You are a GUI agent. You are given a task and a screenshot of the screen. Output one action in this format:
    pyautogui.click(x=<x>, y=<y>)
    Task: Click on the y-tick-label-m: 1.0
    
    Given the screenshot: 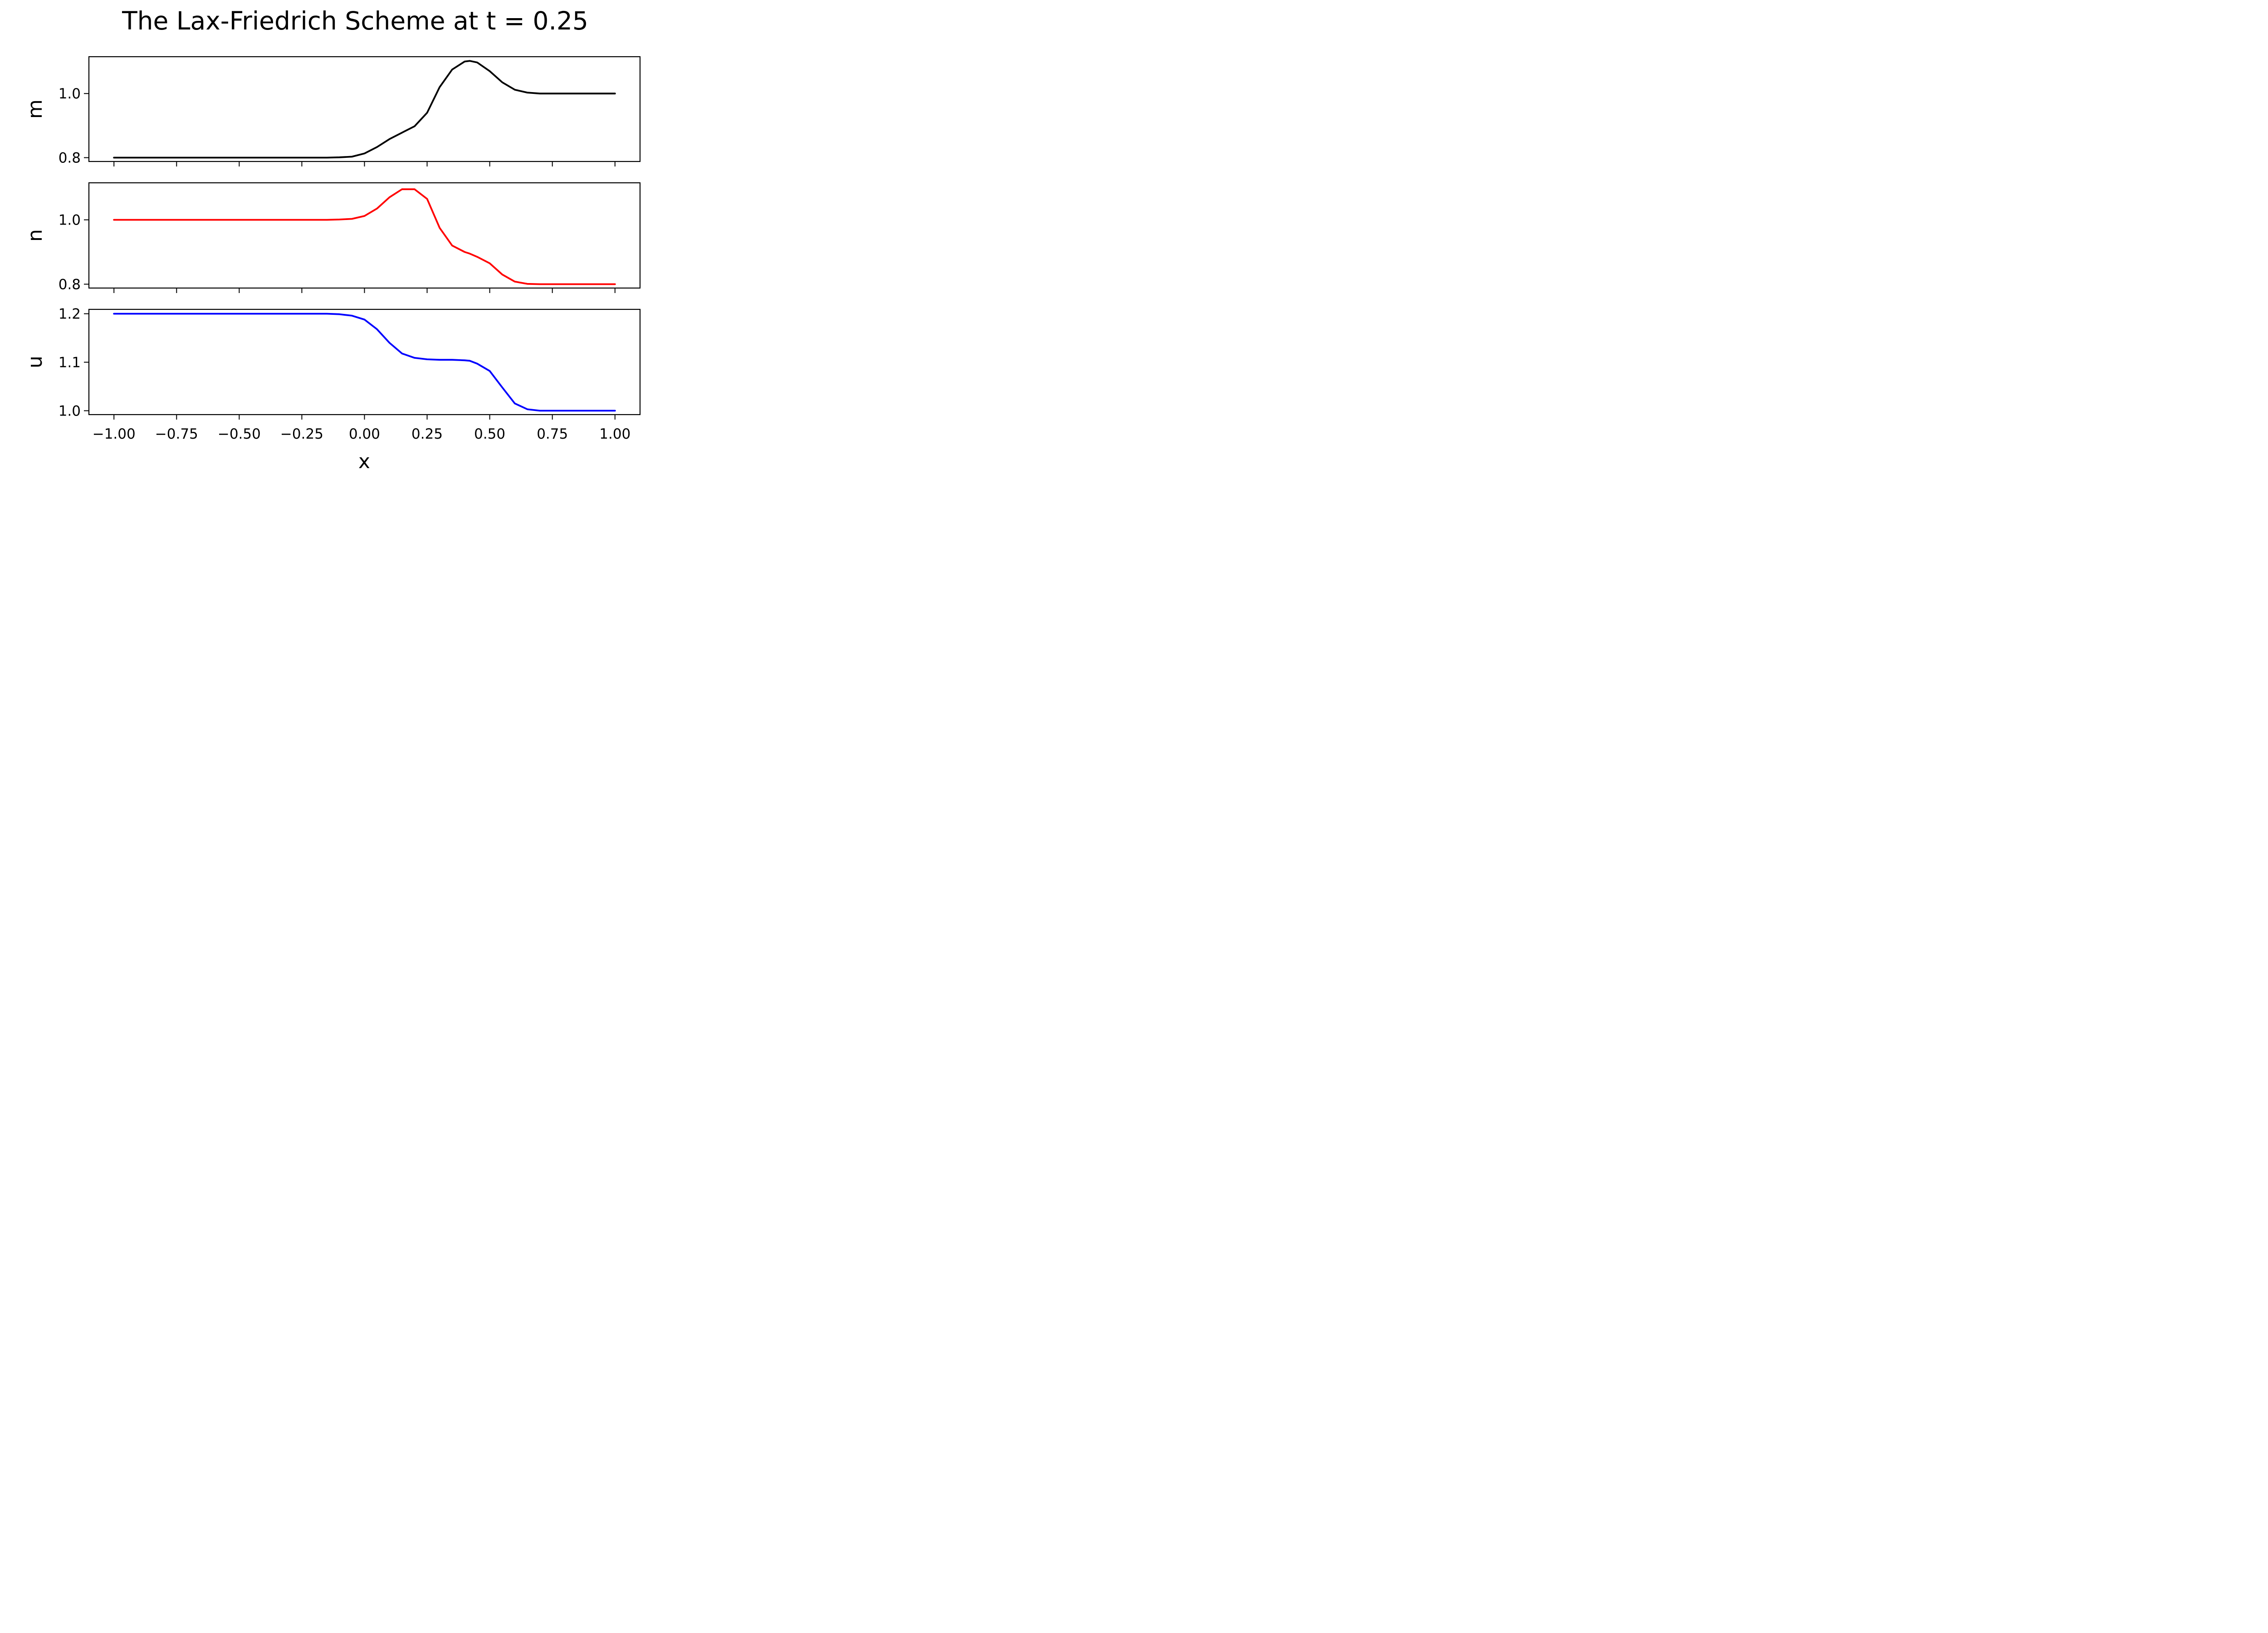 What is the action you would take?
    pyautogui.click(x=70, y=94)
    